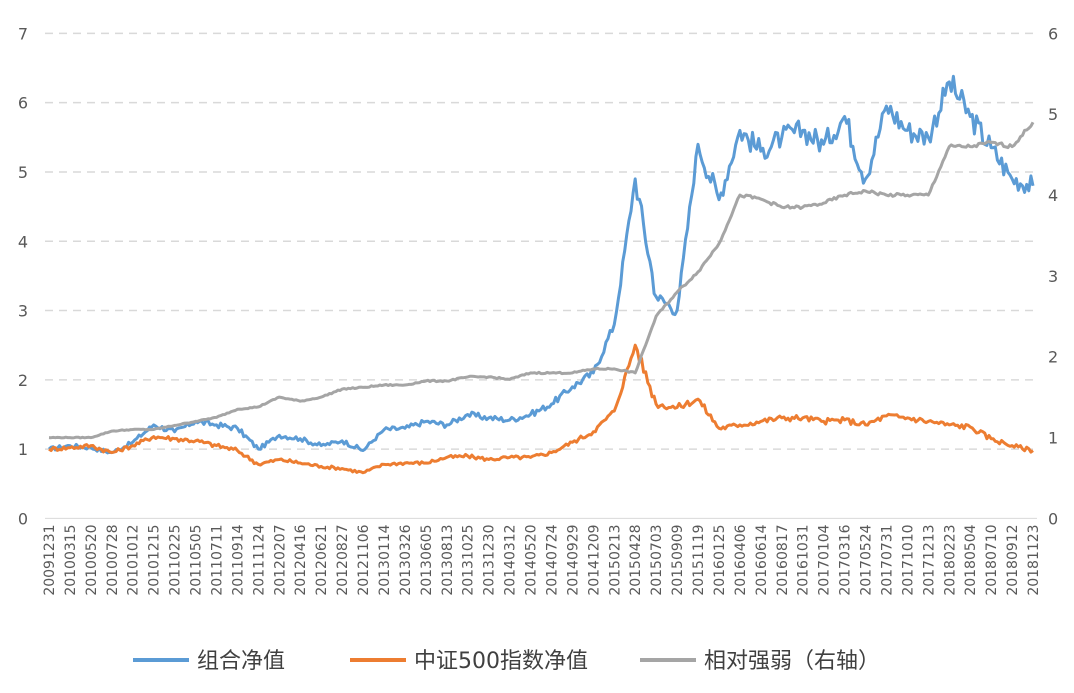 This screenshot has height=693, width=1074. Describe the element at coordinates (134, 559) in the screenshot. I see `x-tick-label: 20101012` at that location.